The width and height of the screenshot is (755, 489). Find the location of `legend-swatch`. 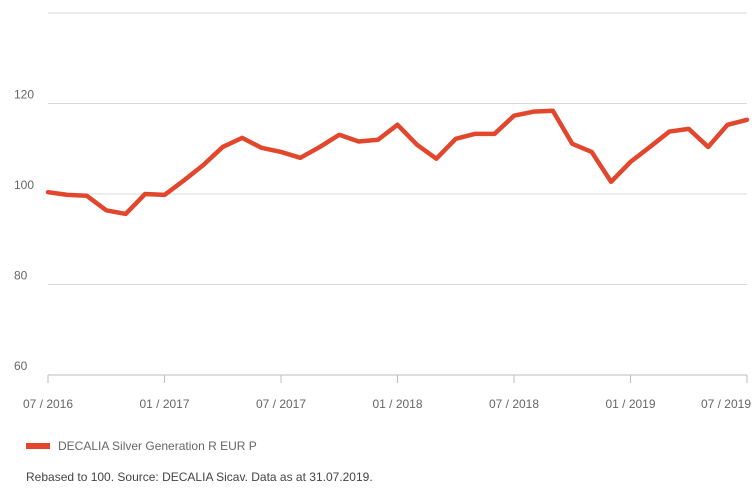

legend-swatch is located at coordinates (38, 446).